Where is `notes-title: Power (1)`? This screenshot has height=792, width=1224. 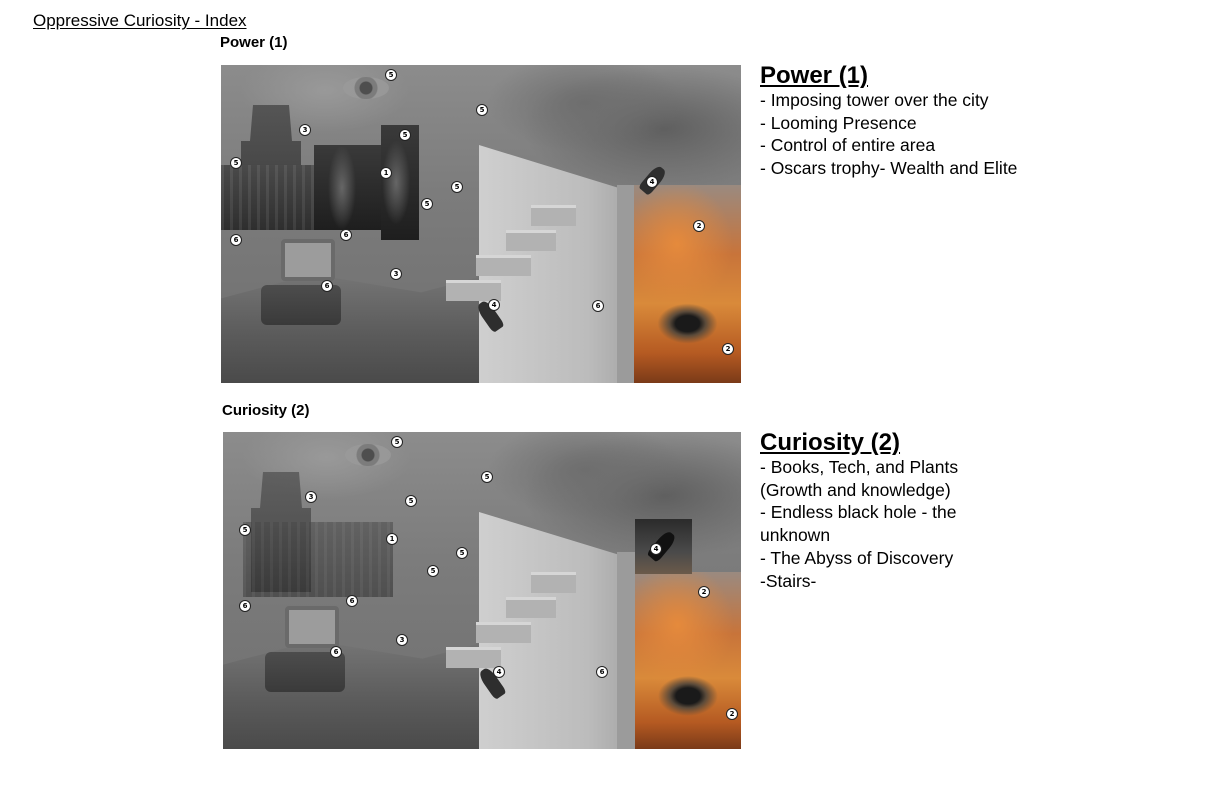 notes-title: Power (1) is located at coordinates (814, 75).